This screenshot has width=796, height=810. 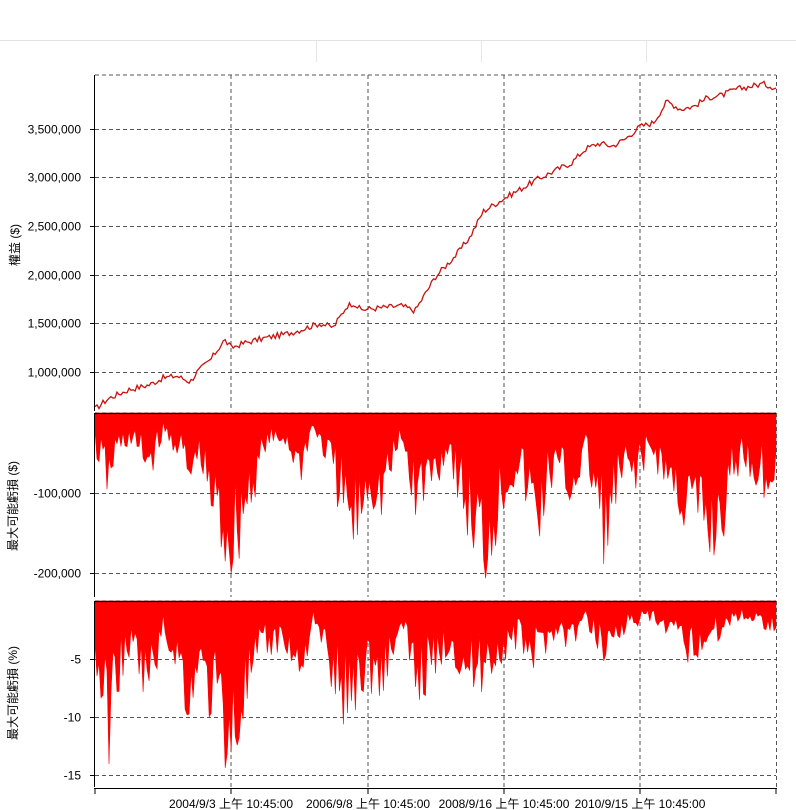 I want to click on x-tick-label: 2008/9/16 上午 10:45:00, so click(x=504, y=803).